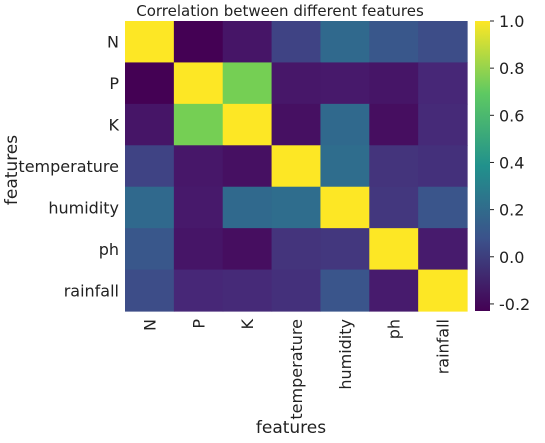 The image size is (545, 443). Describe the element at coordinates (83, 207) in the screenshot. I see `row-label-humidity: humidity` at that location.